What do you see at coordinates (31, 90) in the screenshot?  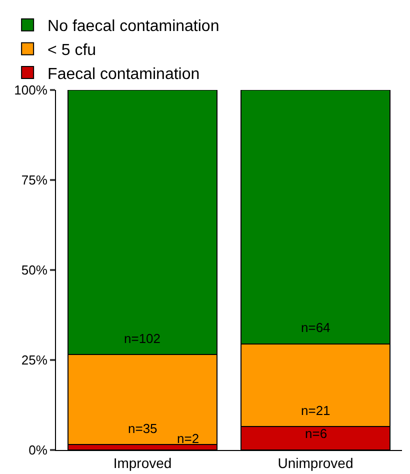 I see `y-tick-label: 100%` at bounding box center [31, 90].